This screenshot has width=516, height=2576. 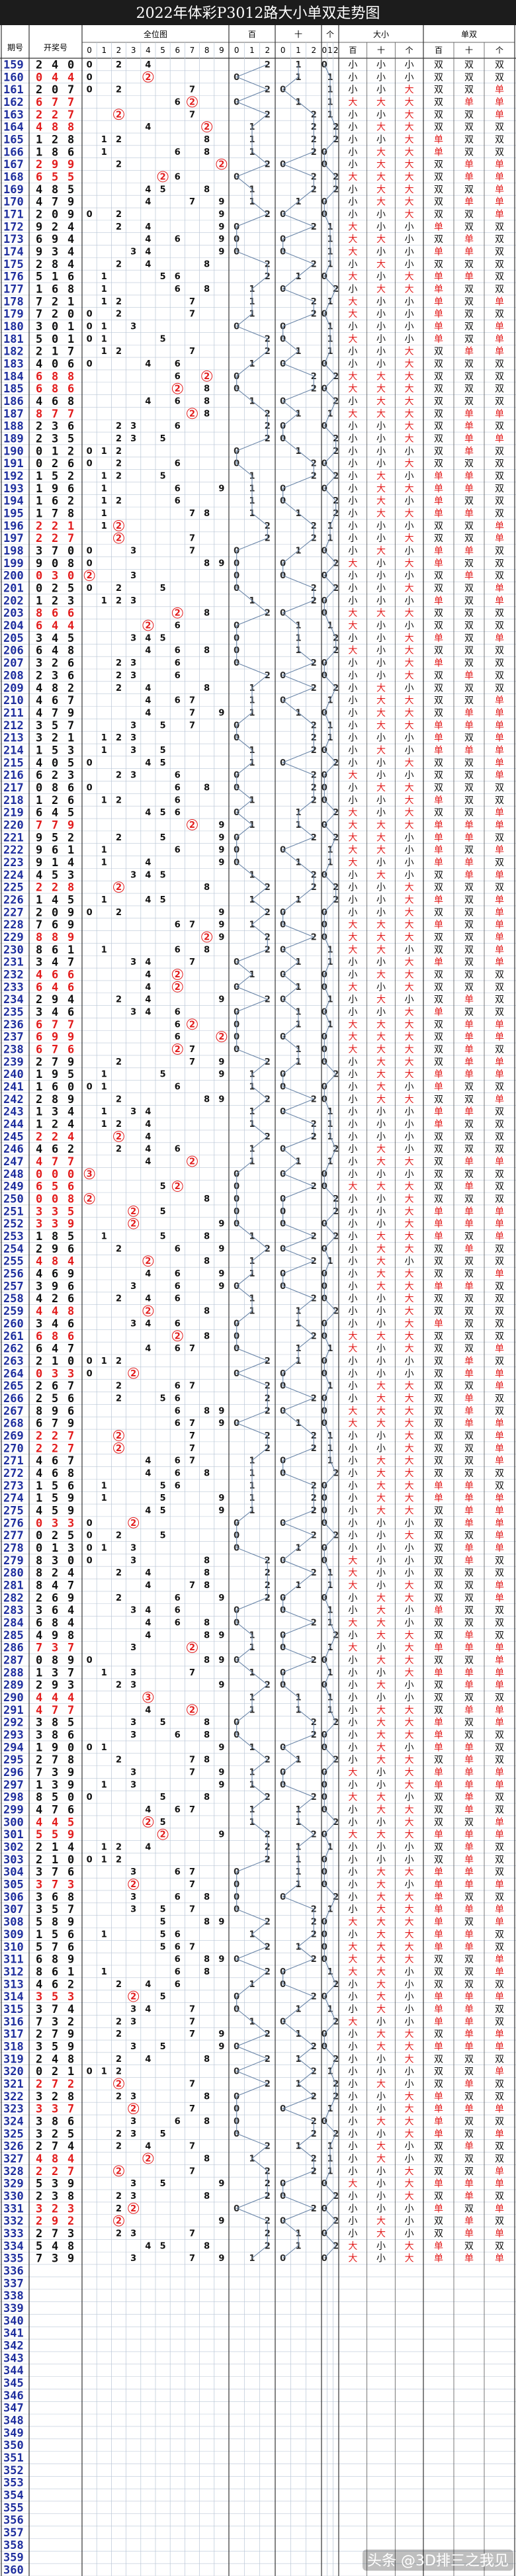 What do you see at coordinates (13, 2084) in the screenshot?
I see `period-number: 321` at bounding box center [13, 2084].